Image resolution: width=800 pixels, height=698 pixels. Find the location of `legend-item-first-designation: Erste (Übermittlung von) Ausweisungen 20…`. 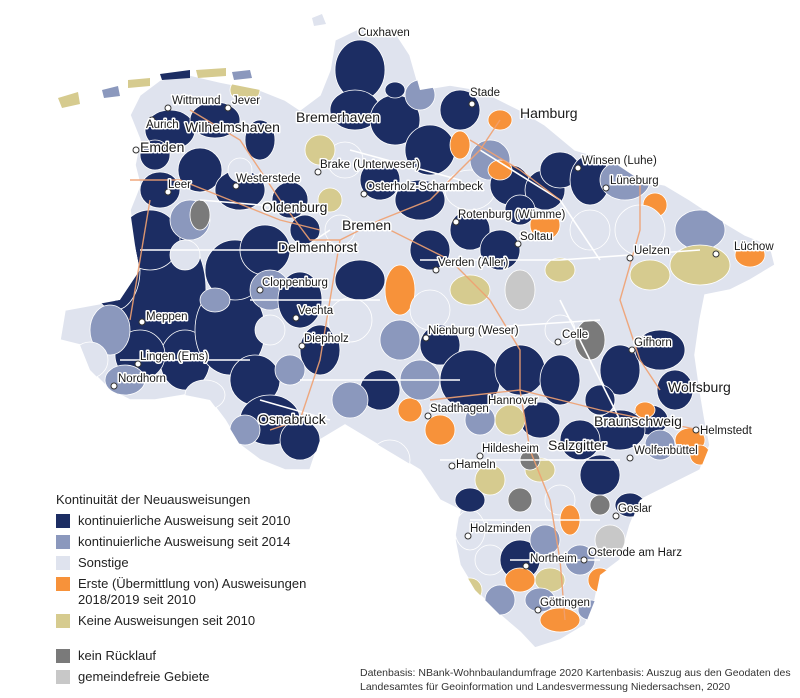

legend-item-first-designation: Erste (Übermittlung von) Ausweisungen 20… is located at coordinates (206, 592).